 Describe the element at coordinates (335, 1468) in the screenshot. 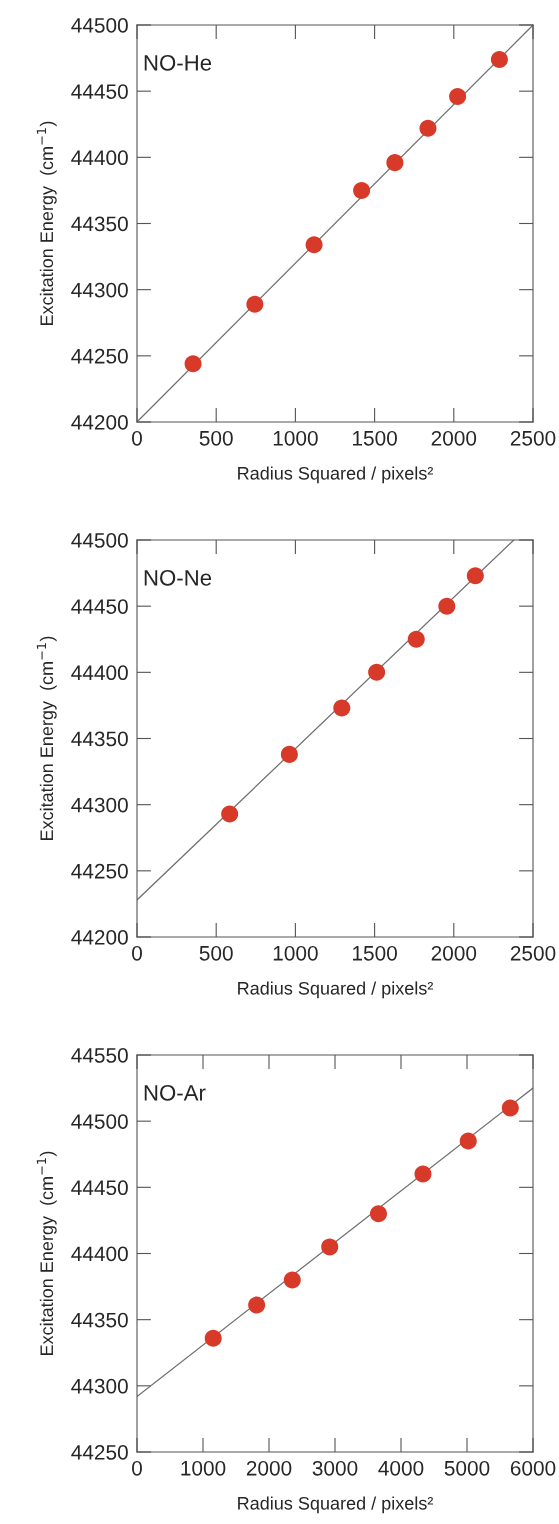

I see `x-tick-label: 3000` at that location.